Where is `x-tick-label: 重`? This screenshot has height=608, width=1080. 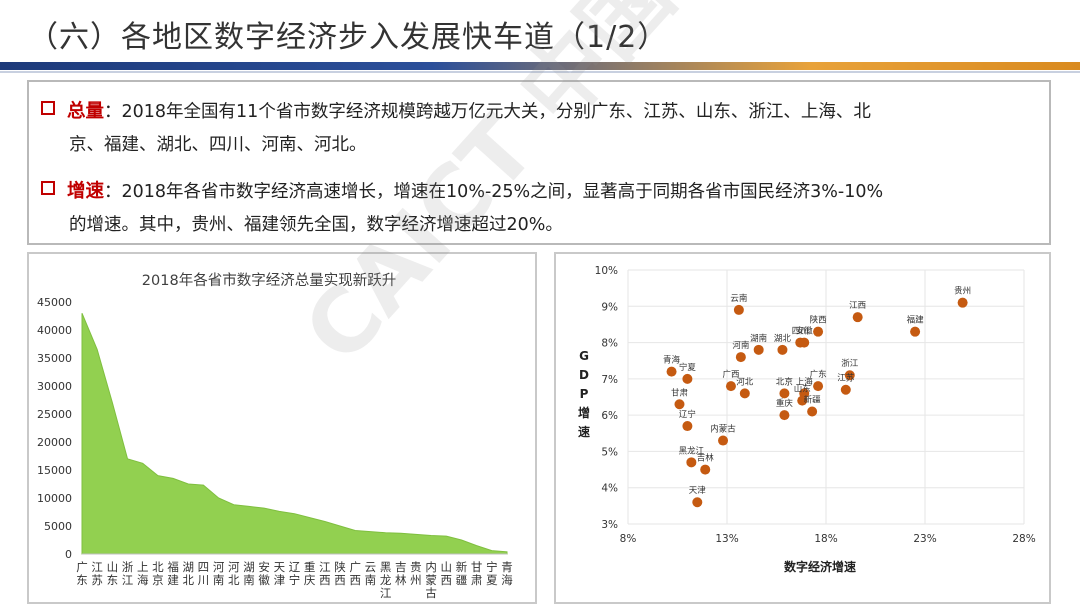 x-tick-label: 重 is located at coordinates (310, 567).